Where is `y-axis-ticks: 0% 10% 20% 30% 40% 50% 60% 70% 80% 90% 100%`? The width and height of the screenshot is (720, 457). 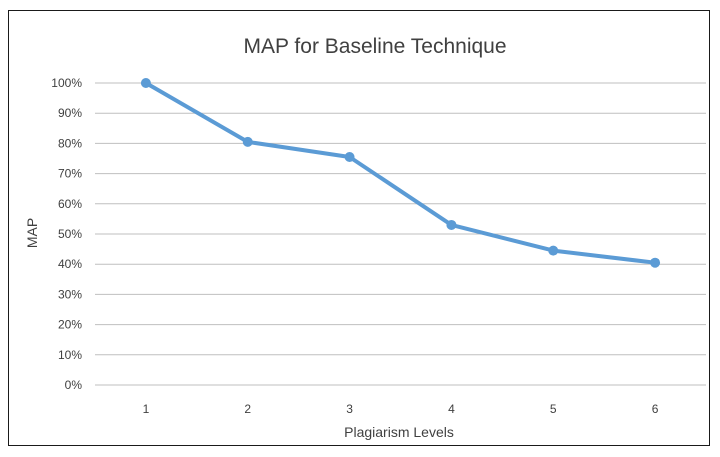
y-axis-ticks: 0% 10% 20% 30% 40% 50% 60% 70% 80% 90% 100% is located at coordinates (66, 234).